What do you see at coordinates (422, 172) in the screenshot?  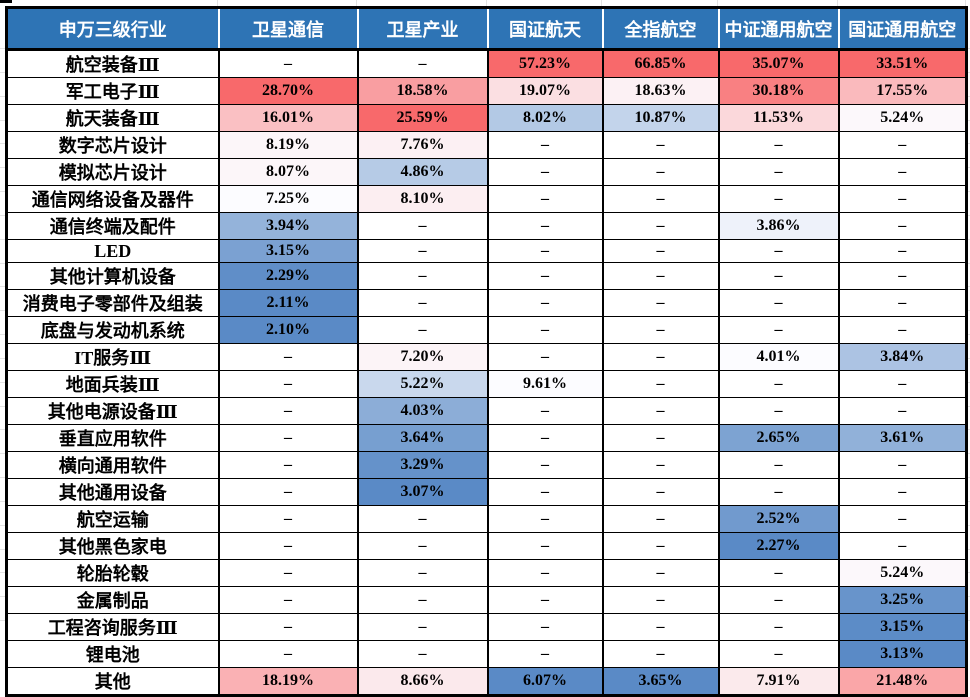 I see `weight-cell: 4.86%` at bounding box center [422, 172].